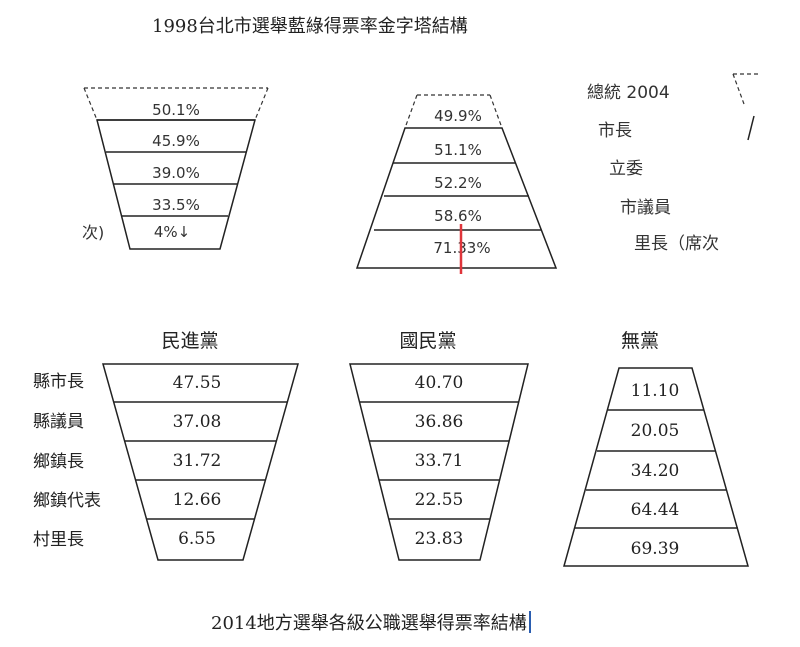 The width and height of the screenshot is (800, 647). What do you see at coordinates (458, 150) in the screenshot?
I see `value-label: 51.1%` at bounding box center [458, 150].